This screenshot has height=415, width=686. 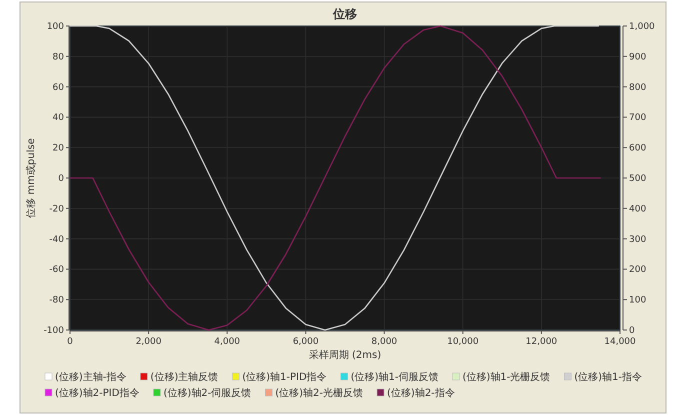 What do you see at coordinates (637, 57) in the screenshot?
I see `y2-tick-label: 900` at bounding box center [637, 57].